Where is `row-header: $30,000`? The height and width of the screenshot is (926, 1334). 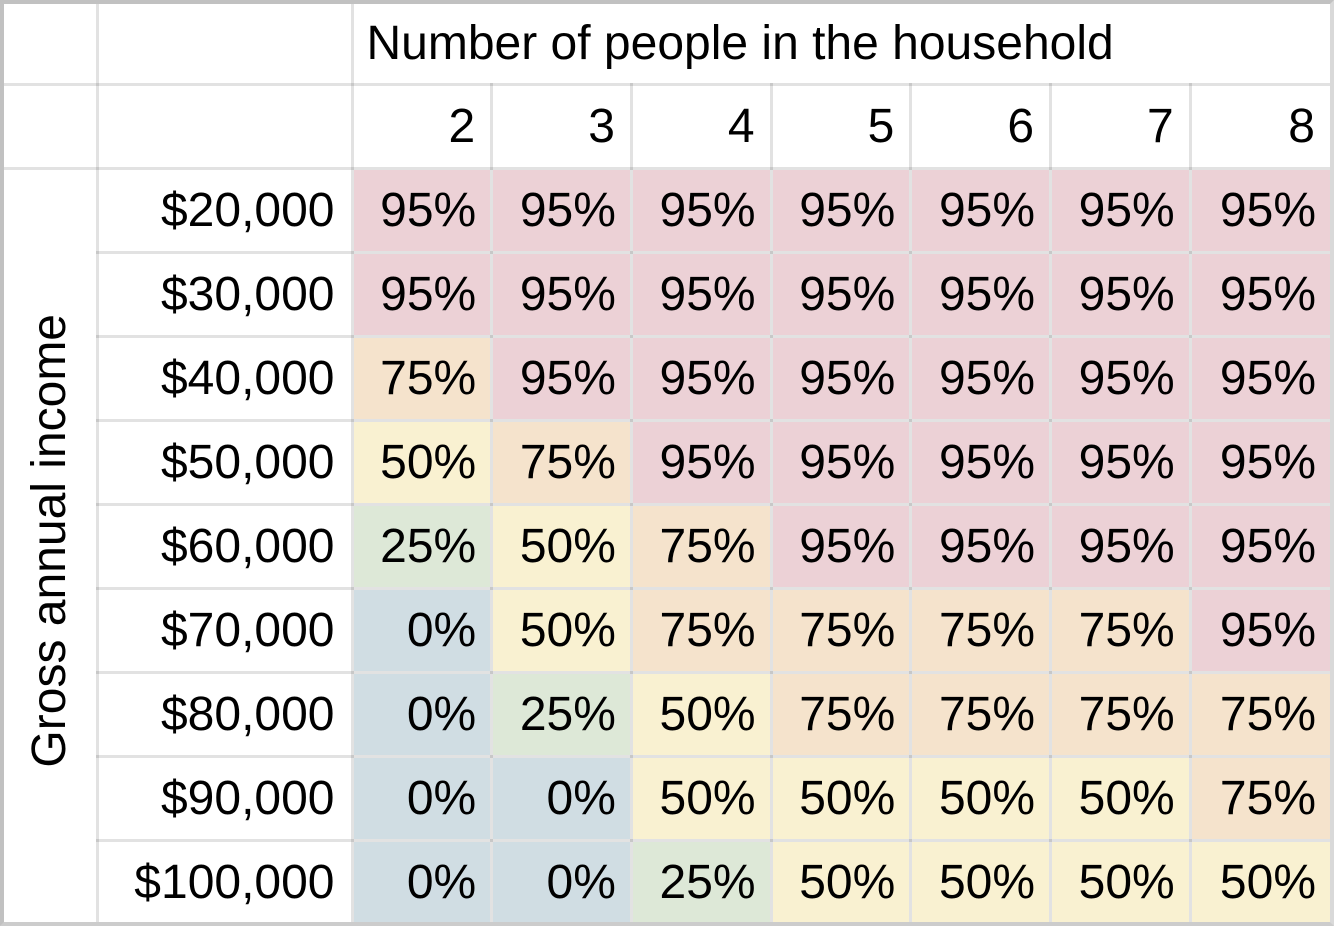 row-header: $30,000 is located at coordinates (224, 294).